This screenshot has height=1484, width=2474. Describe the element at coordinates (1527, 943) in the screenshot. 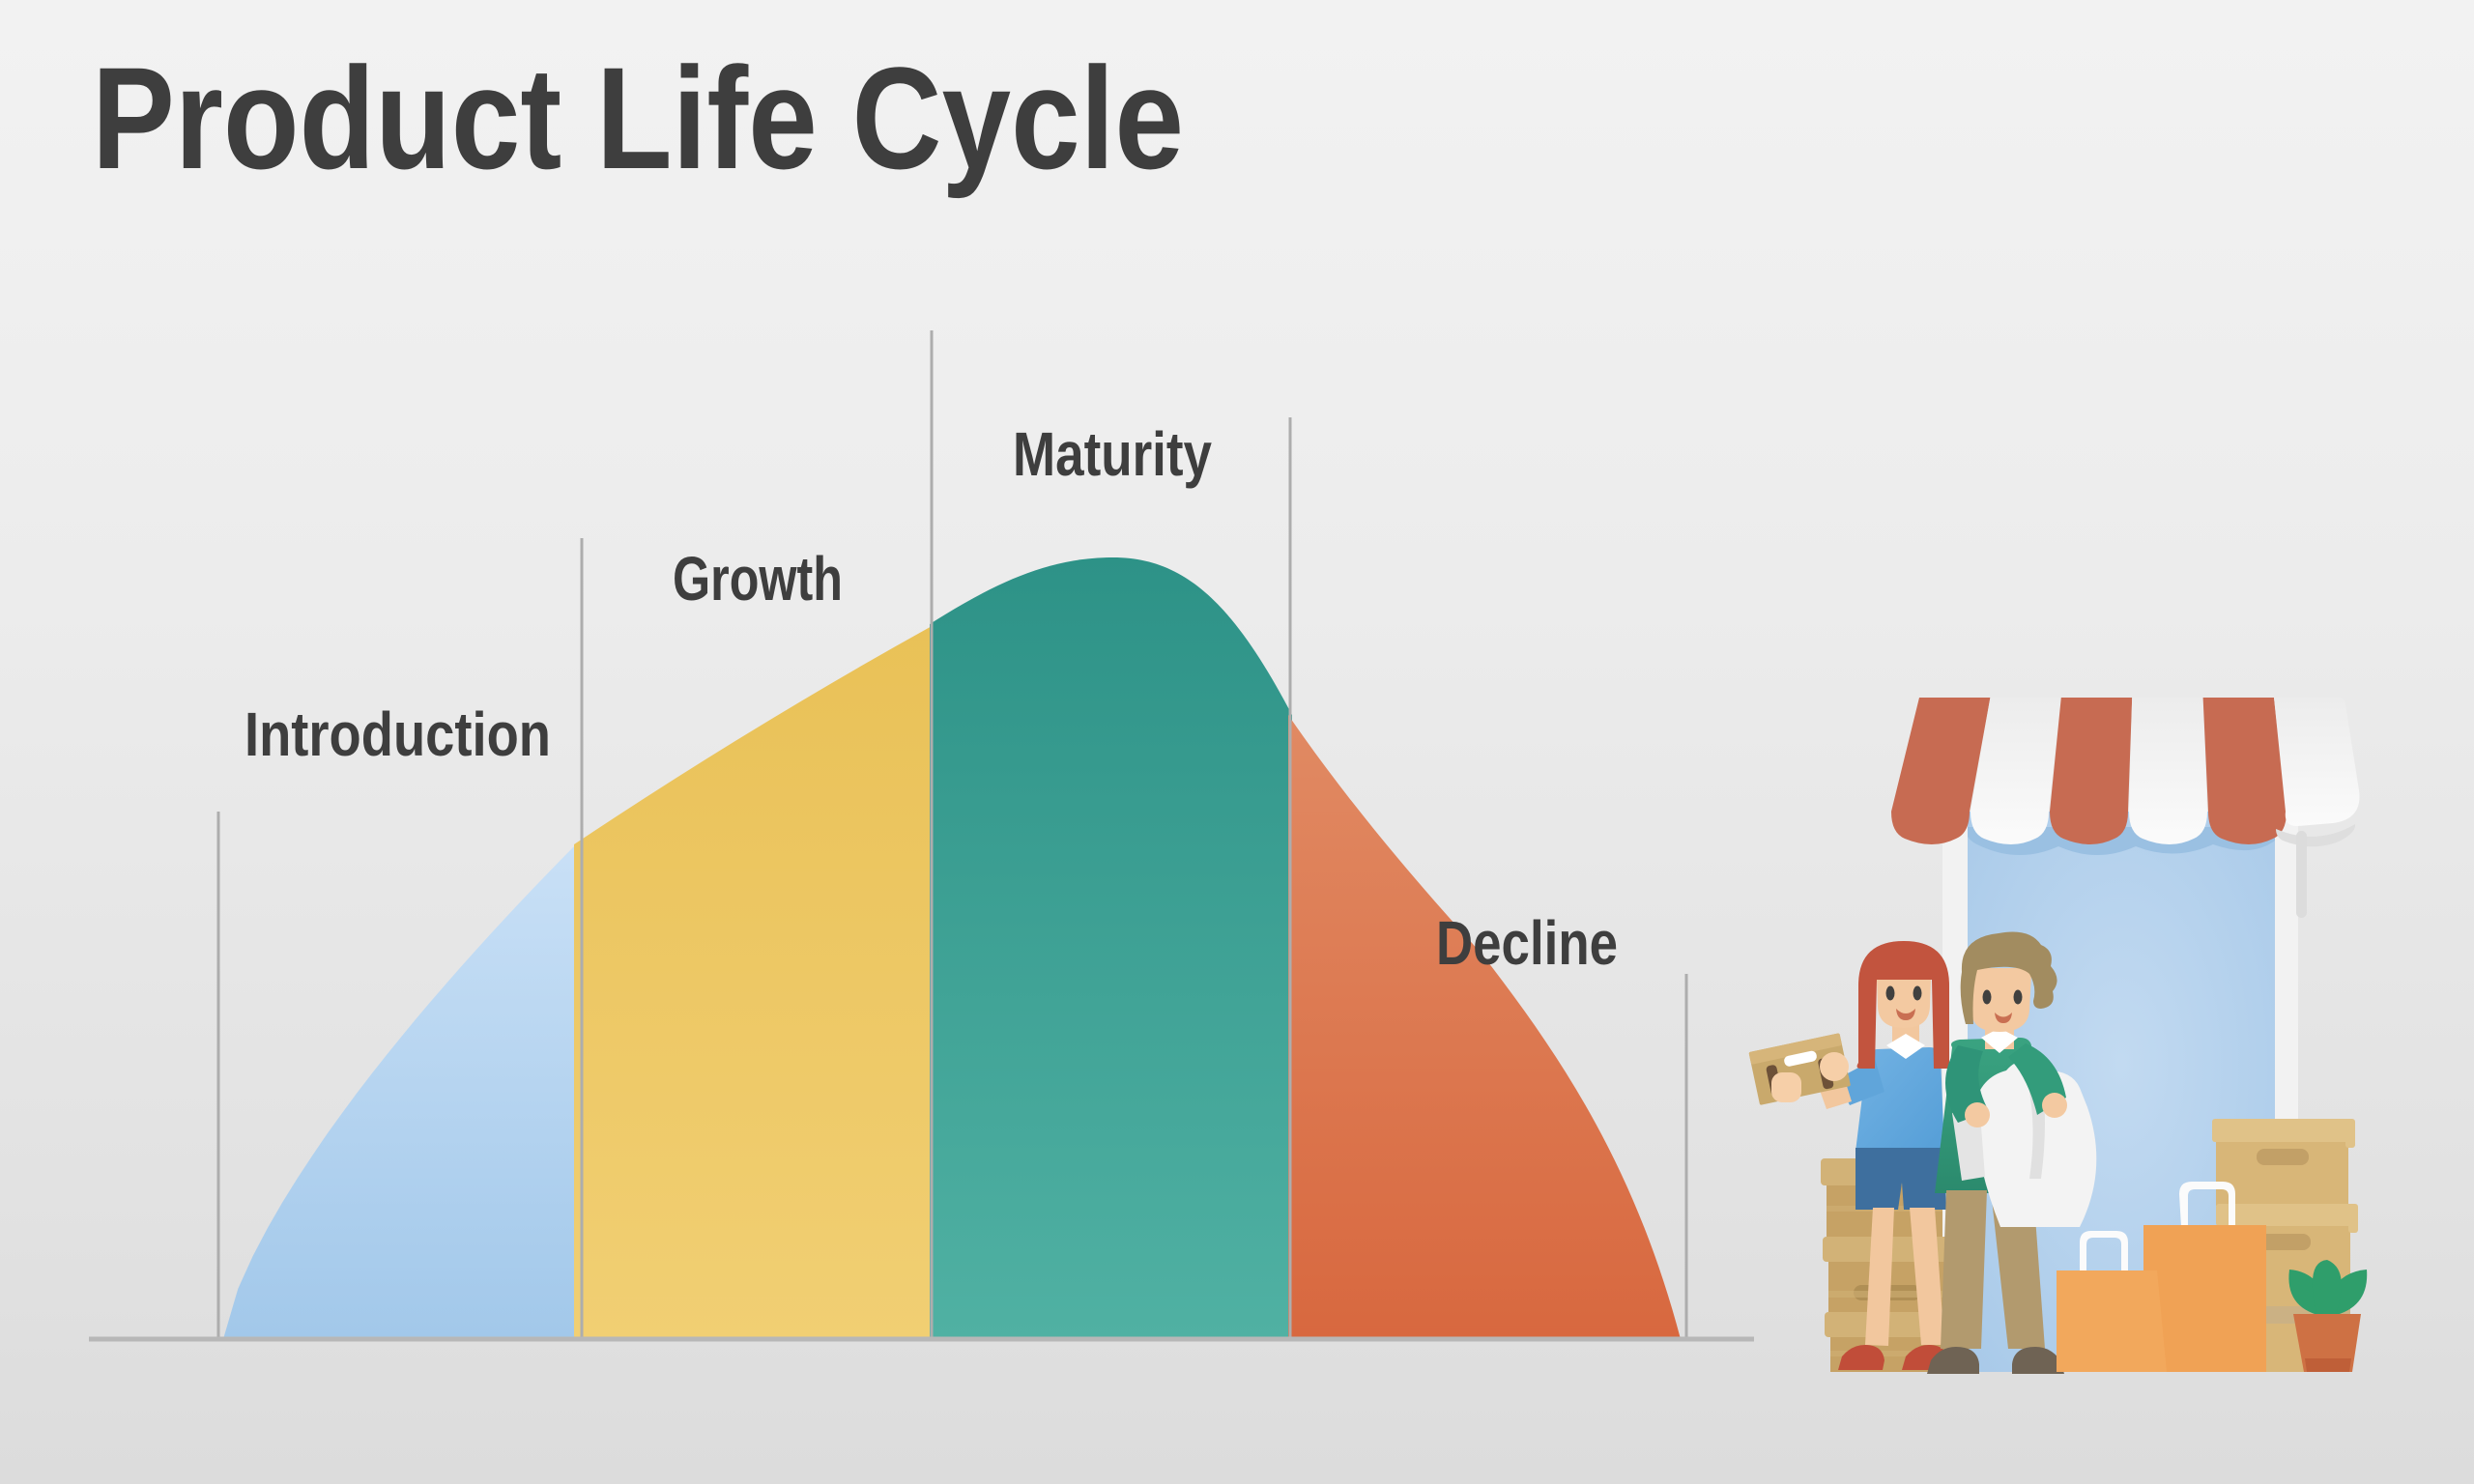

I see `svg-text: Decline` at that location.